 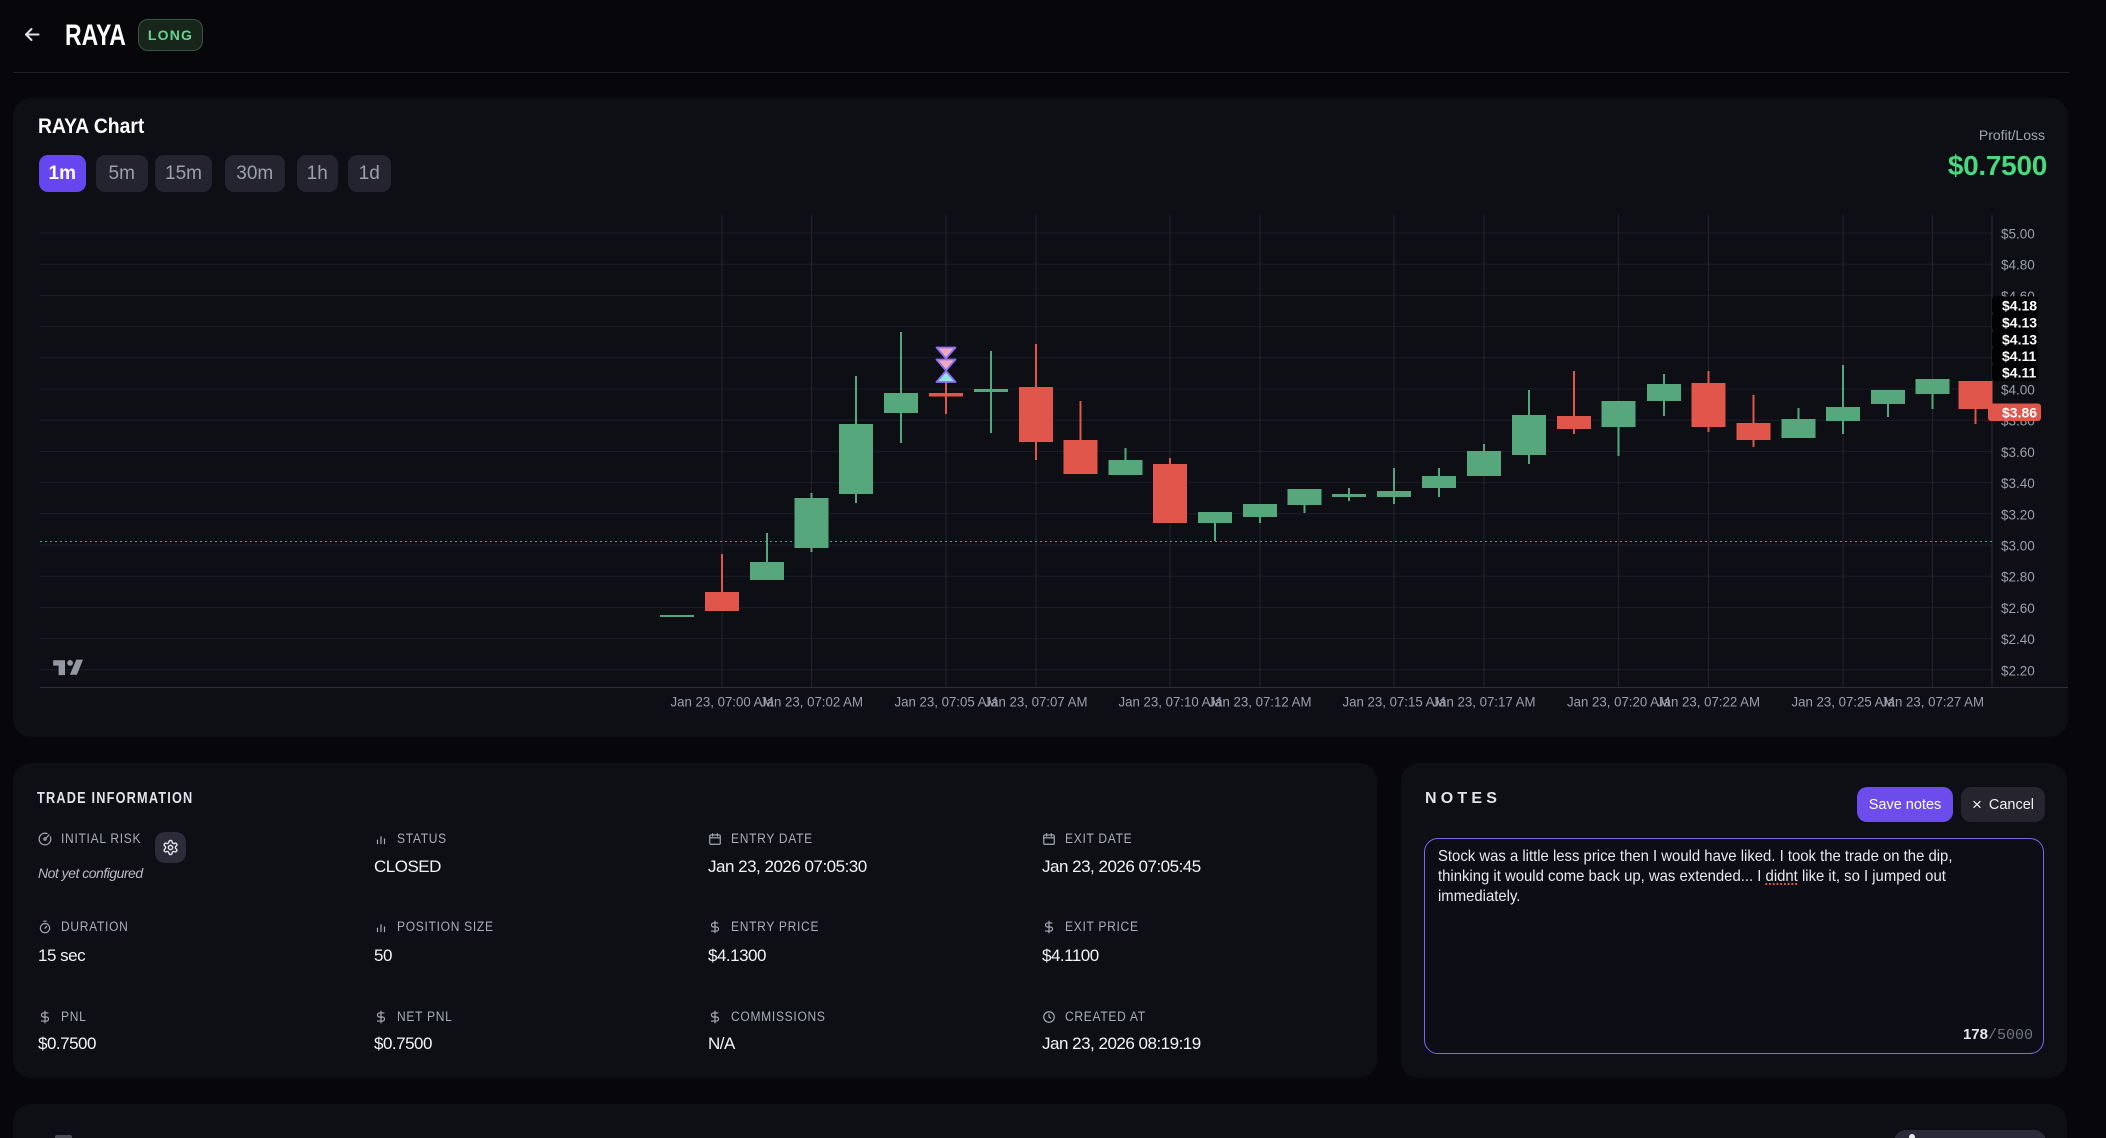 What do you see at coordinates (2018, 483) in the screenshot?
I see `svg-text: $3.40` at bounding box center [2018, 483].